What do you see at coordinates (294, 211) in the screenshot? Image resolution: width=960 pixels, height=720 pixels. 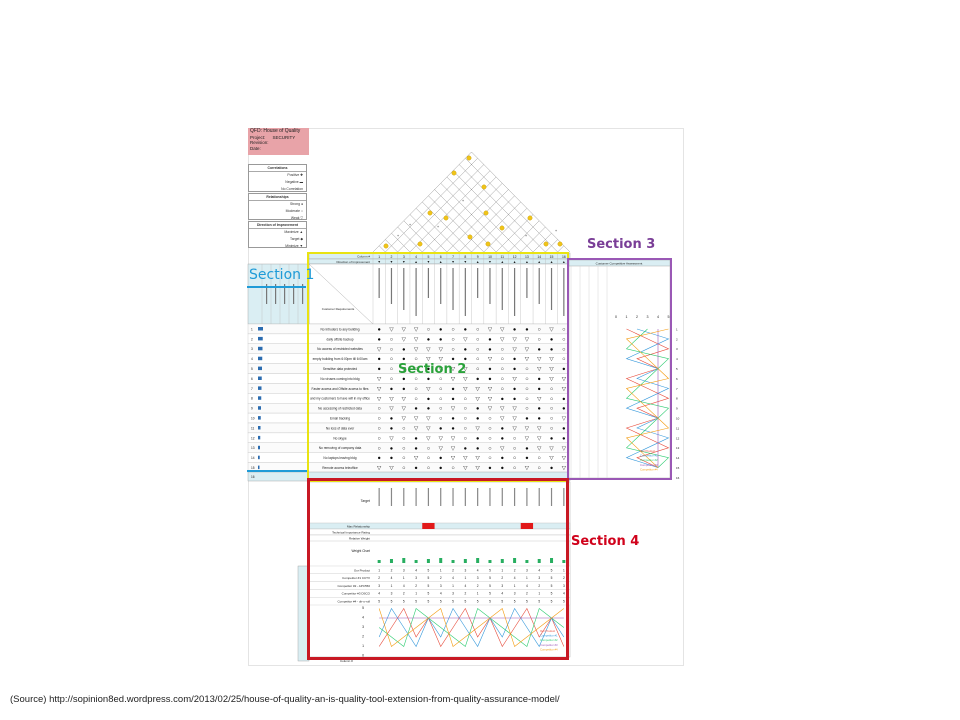 I see `legend-moderate: Moderate ○` at bounding box center [294, 211].